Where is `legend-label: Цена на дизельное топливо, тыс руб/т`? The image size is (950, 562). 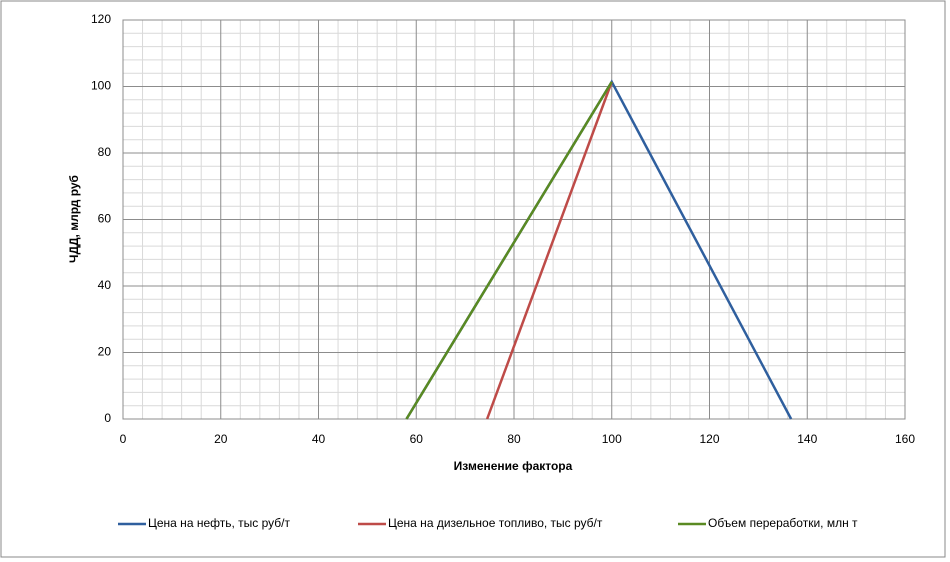 legend-label: Цена на дизельное топливо, тыс руб/т is located at coordinates (495, 523).